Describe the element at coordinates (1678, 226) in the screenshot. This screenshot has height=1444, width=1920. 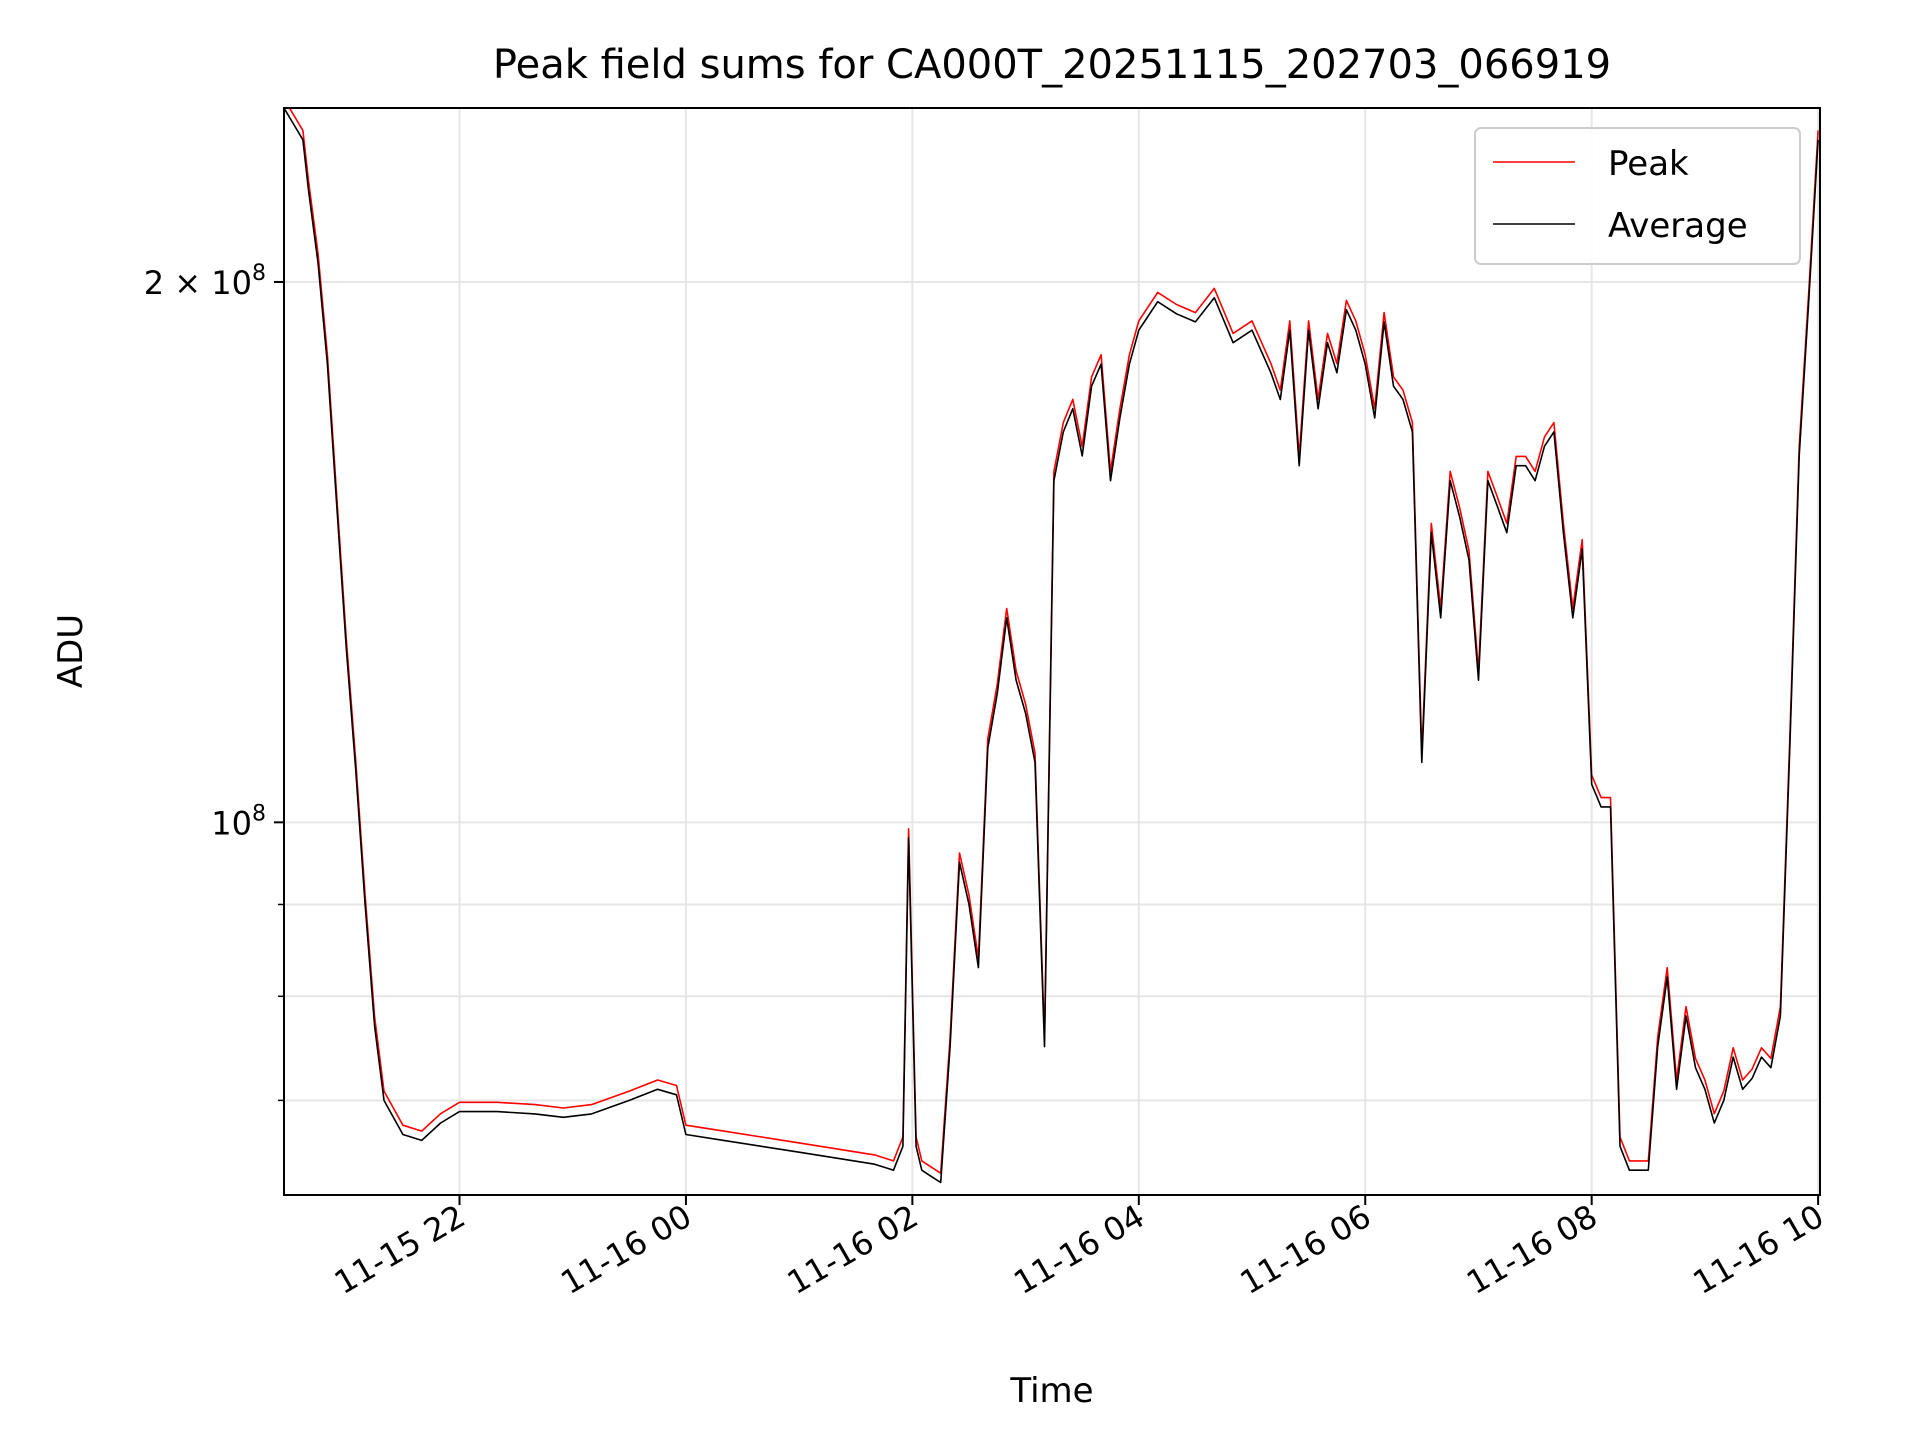
I see `legend-label-average: Average` at that location.